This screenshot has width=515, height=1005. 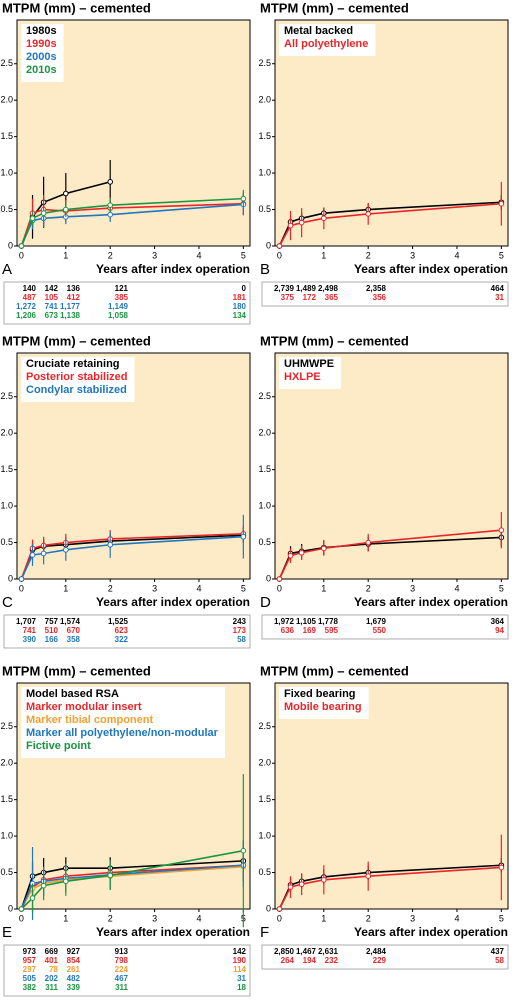 I want to click on risk-number: 311, so click(x=121, y=987).